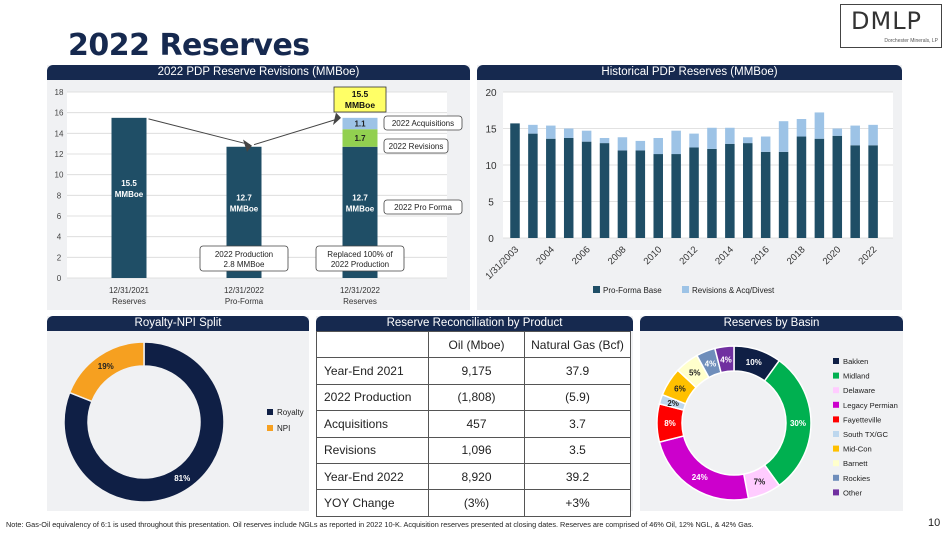 The width and height of the screenshot is (950, 534). I want to click on basin-legend-label: Mid-Con, so click(857, 449).